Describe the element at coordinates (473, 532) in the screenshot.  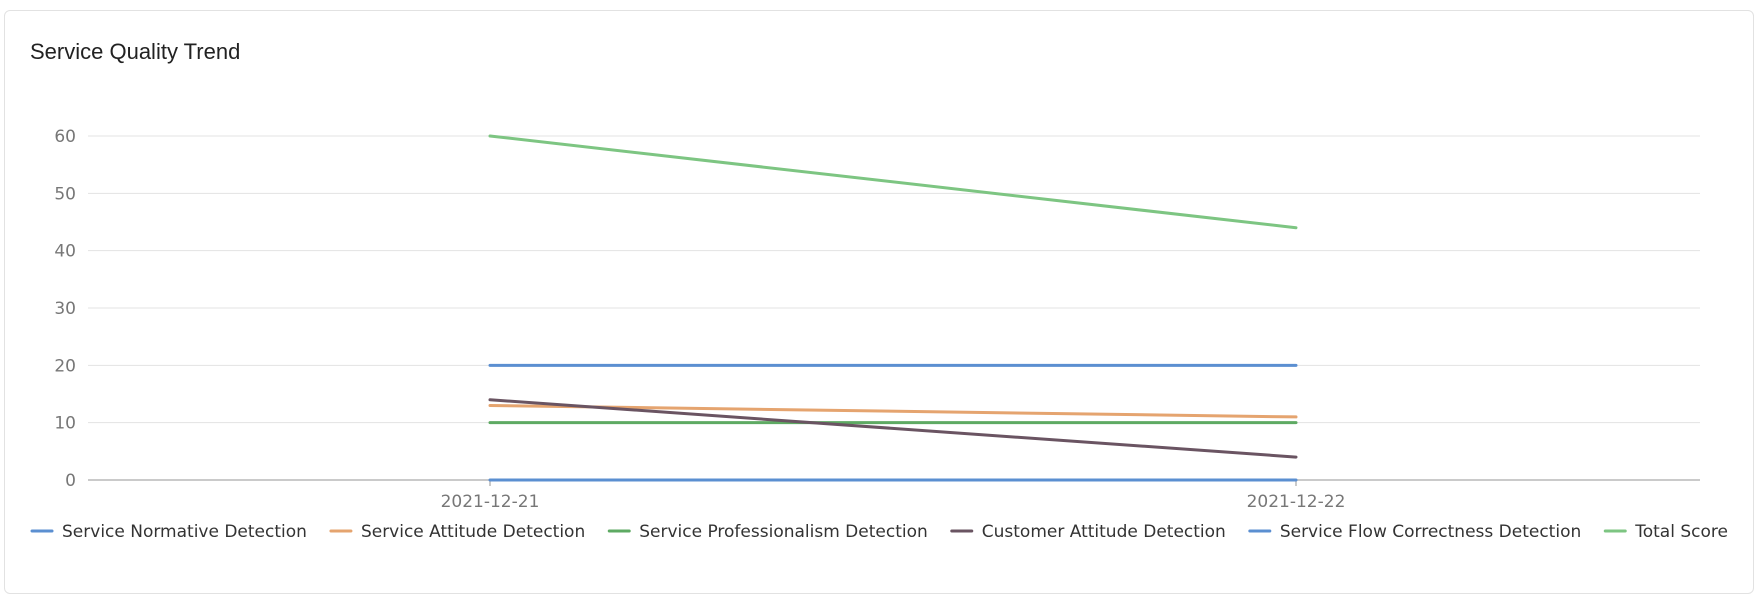
I see `legend-label: Service Attitude Detection` at that location.